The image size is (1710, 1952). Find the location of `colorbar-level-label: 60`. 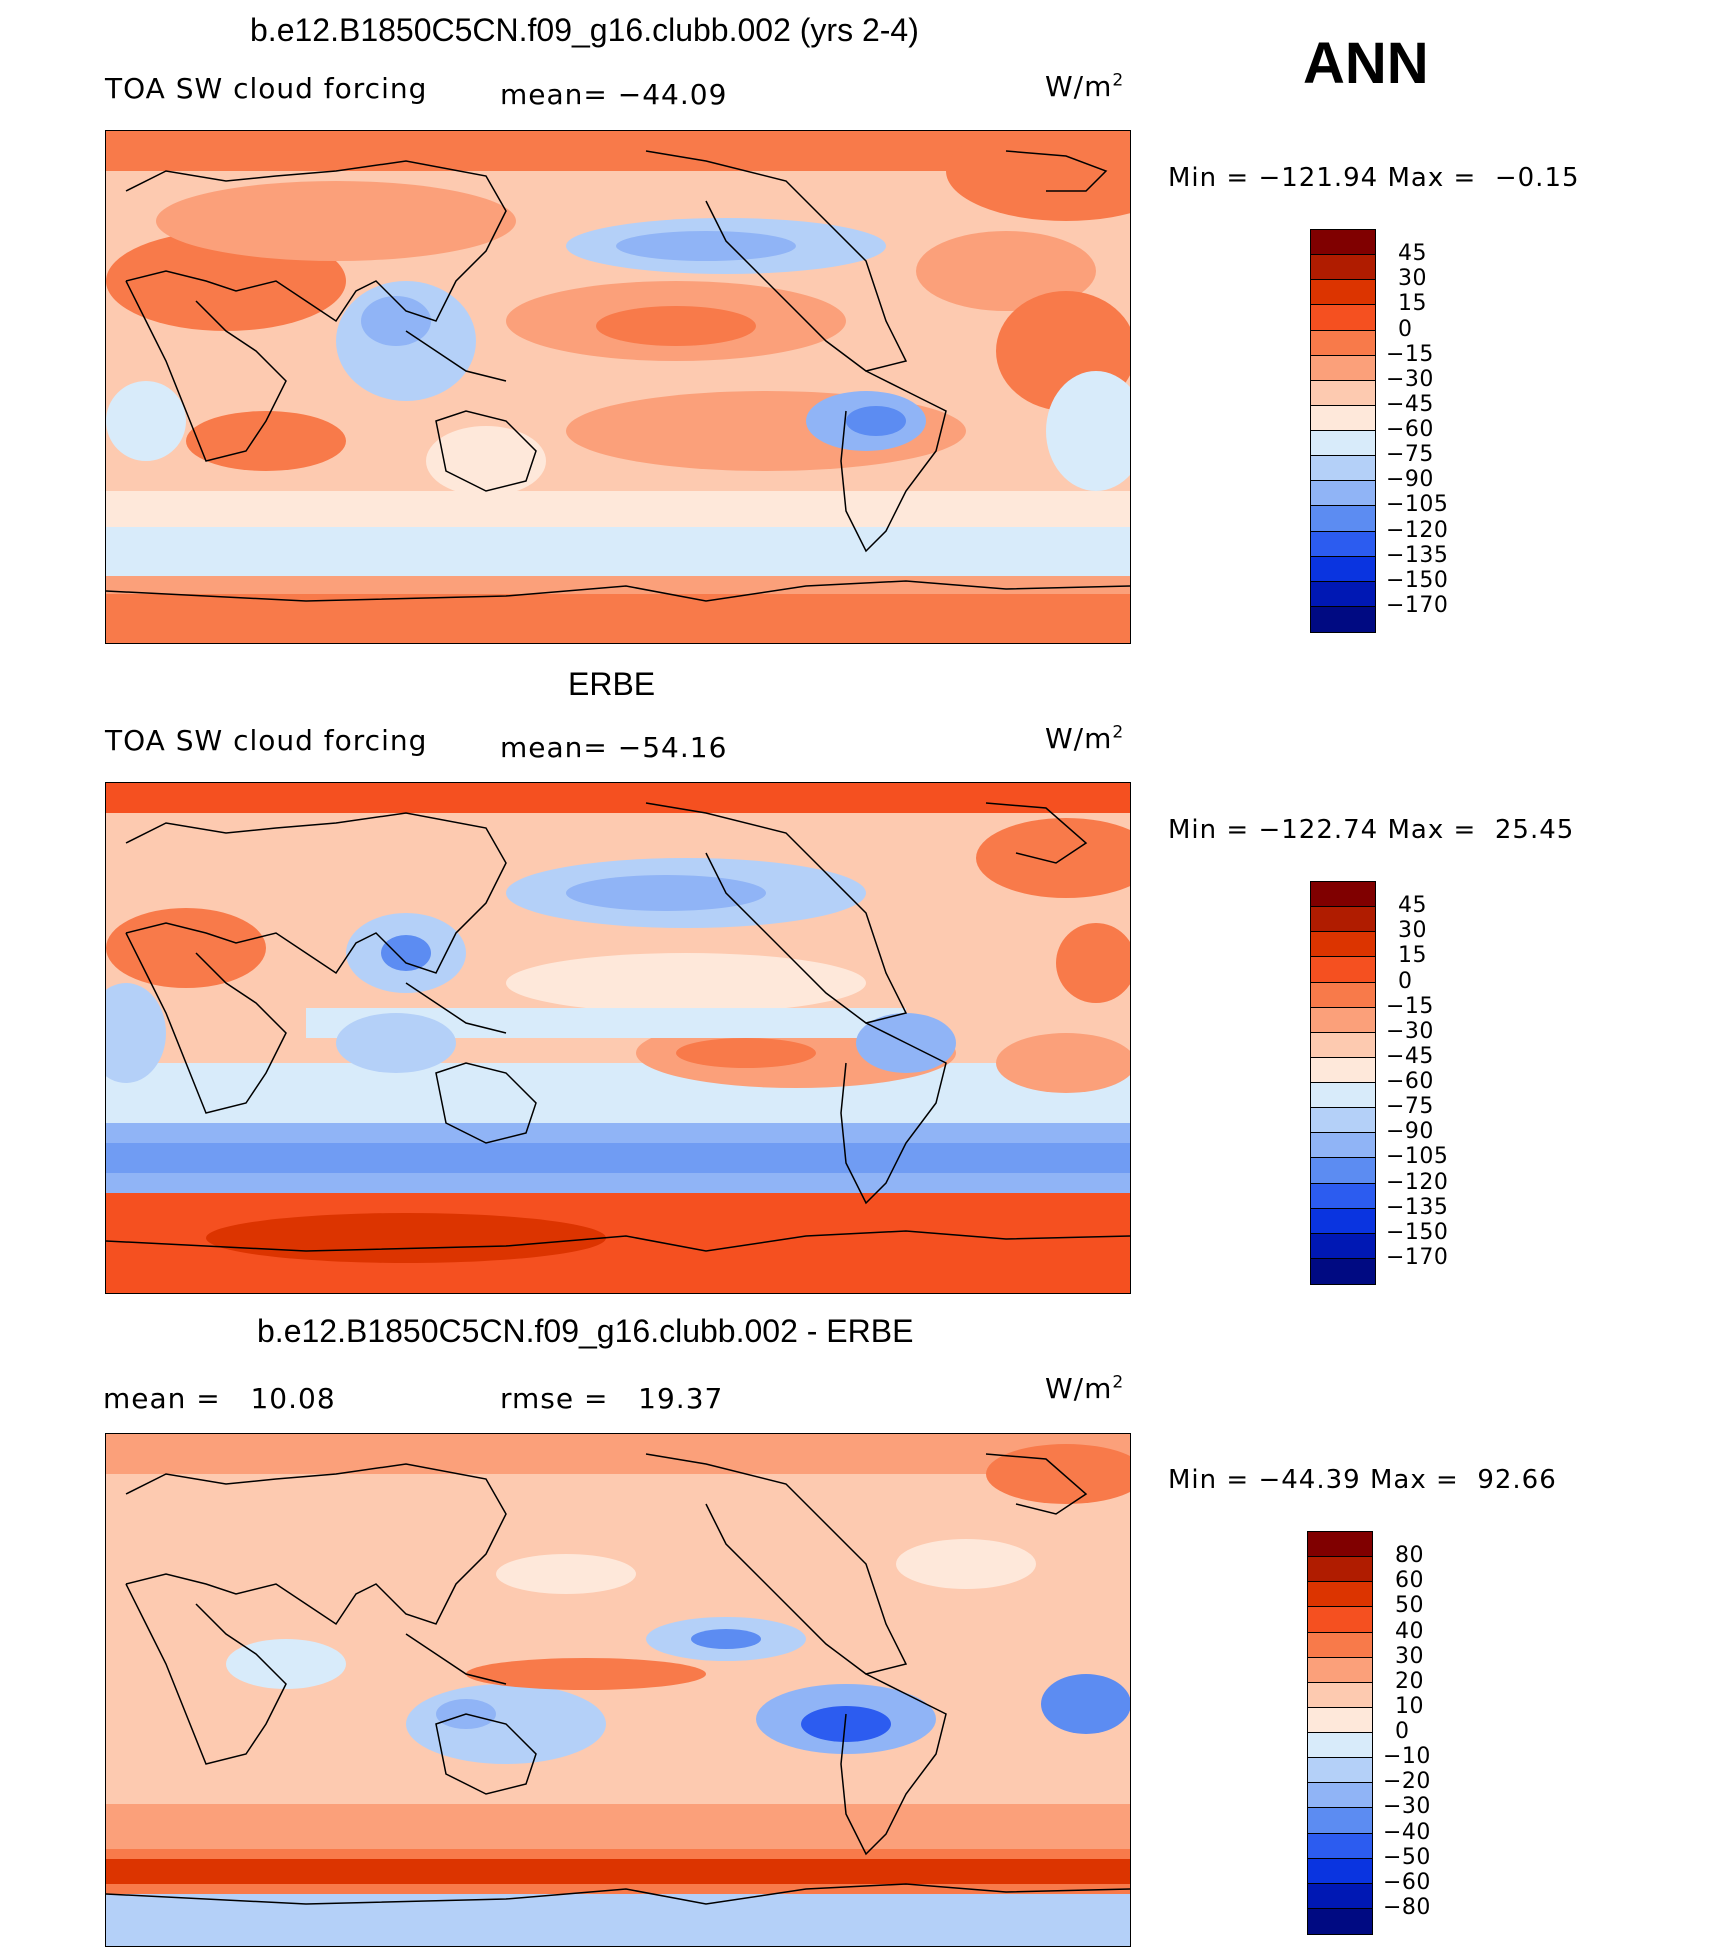

colorbar-level-label: 60 is located at coordinates (1409, 1581).